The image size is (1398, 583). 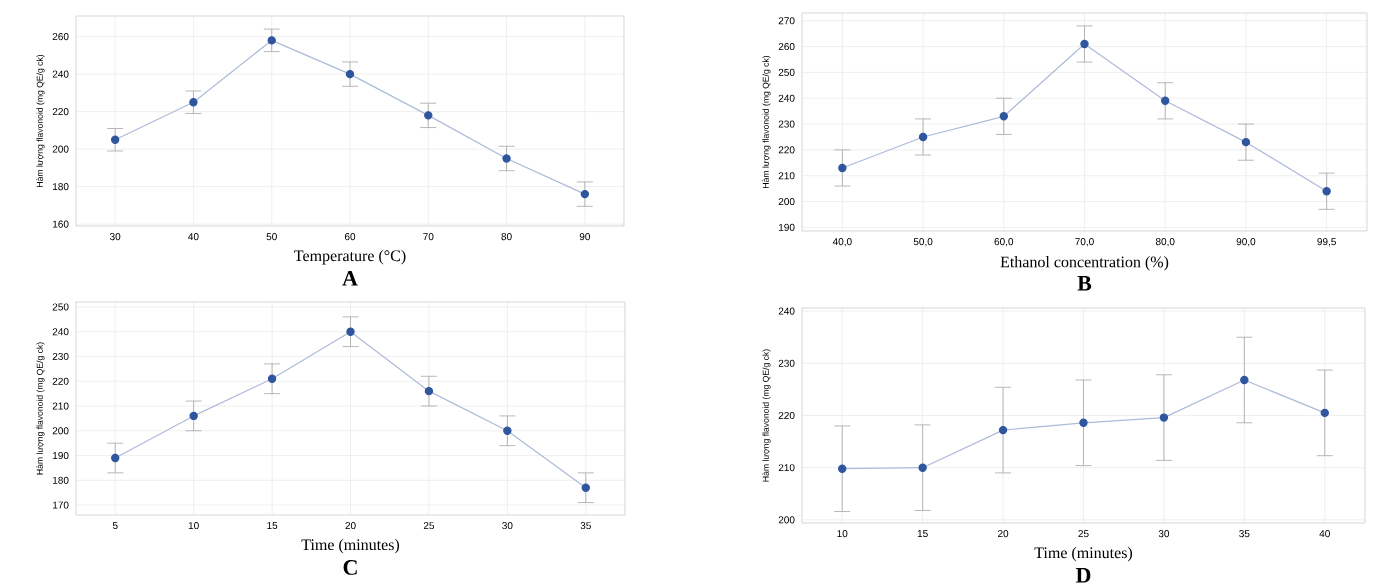 What do you see at coordinates (1084, 263) in the screenshot?
I see `x-axis-title: Ethanol concentration (%)` at bounding box center [1084, 263].